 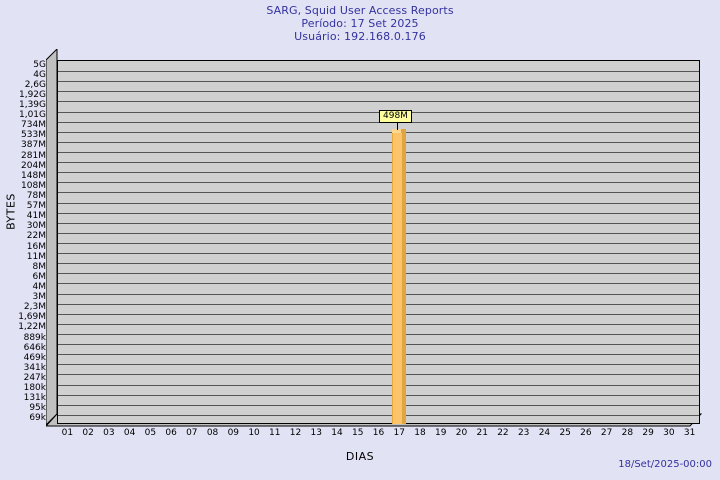 What do you see at coordinates (33, 165) in the screenshot?
I see `y-tick-label: 204M` at bounding box center [33, 165].